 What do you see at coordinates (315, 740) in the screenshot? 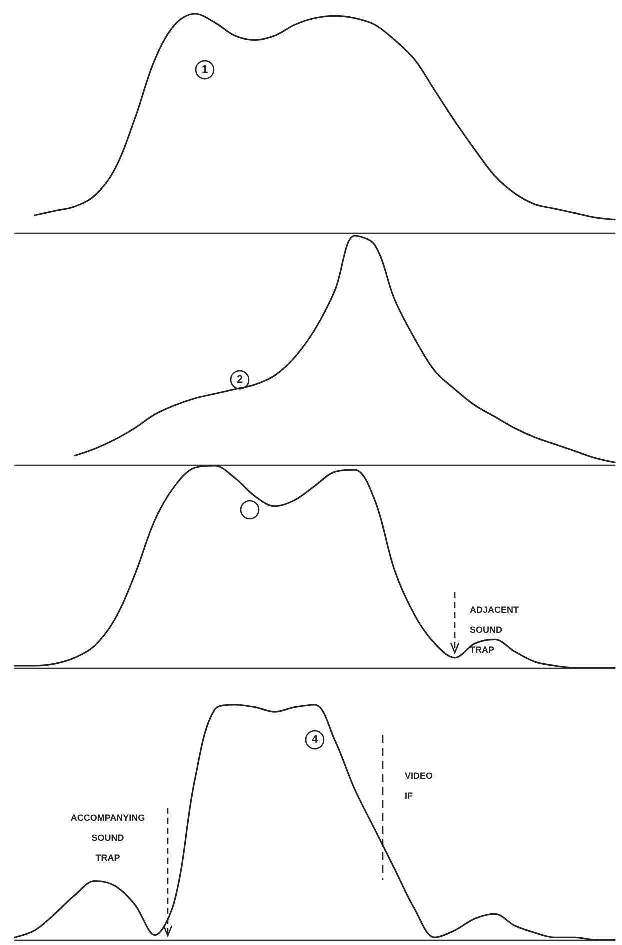
I see `annotation: 4` at bounding box center [315, 740].